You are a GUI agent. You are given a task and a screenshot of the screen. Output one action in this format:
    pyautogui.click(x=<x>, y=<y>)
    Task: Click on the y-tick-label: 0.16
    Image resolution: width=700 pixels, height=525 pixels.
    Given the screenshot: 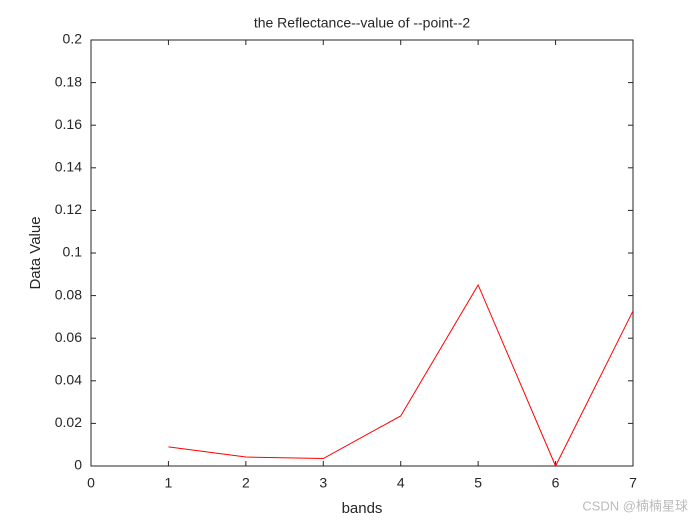 What is the action you would take?
    pyautogui.click(x=68, y=124)
    